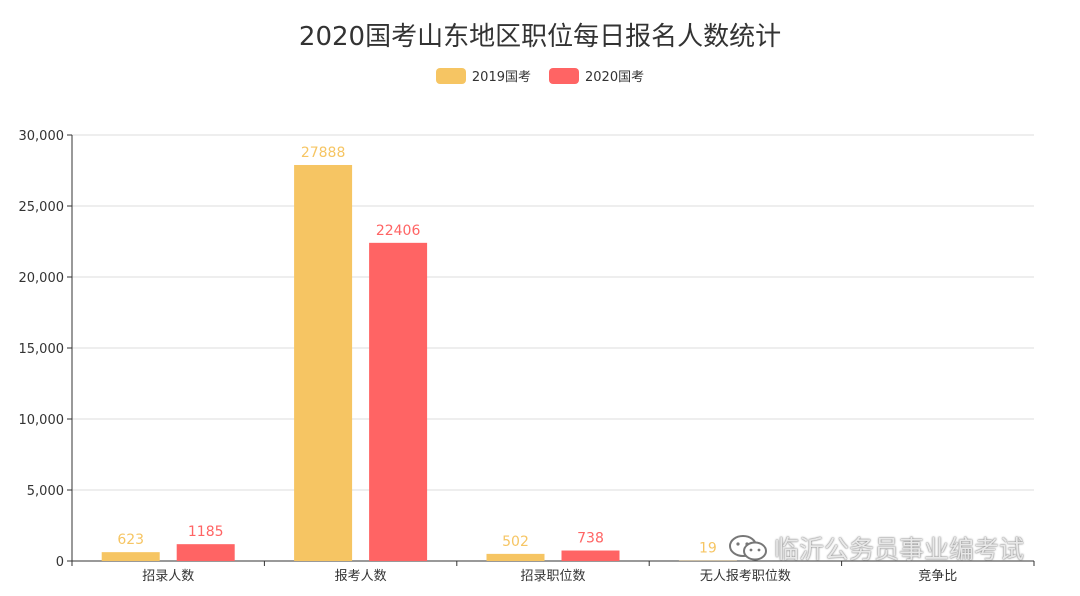 The image size is (1080, 596). I want to click on legend-swatch-2020, so click(564, 75).